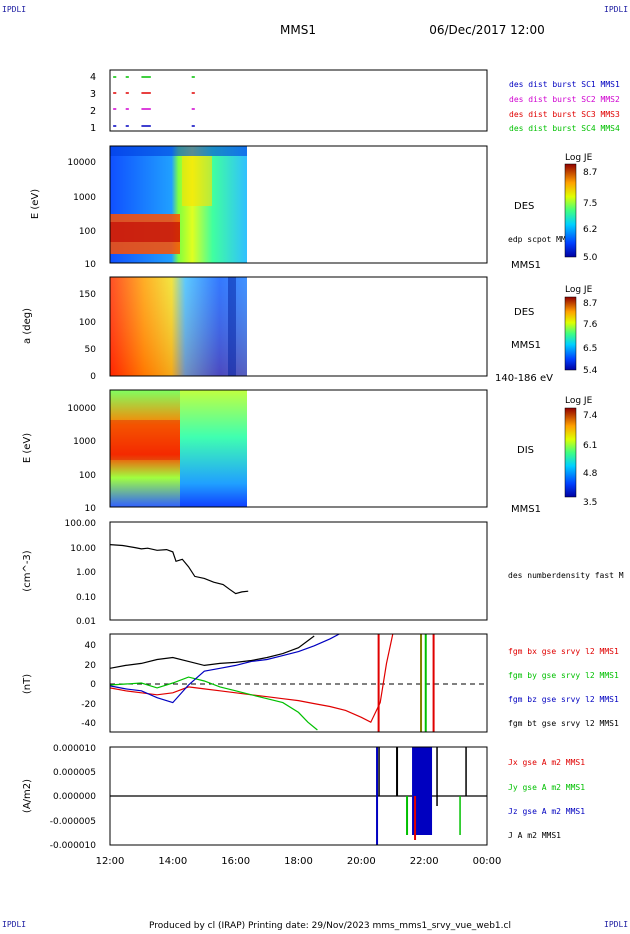 The image size is (630, 934). What do you see at coordinates (27, 796) in the screenshot?
I see `current-ylabel: (A/m2)` at bounding box center [27, 796].